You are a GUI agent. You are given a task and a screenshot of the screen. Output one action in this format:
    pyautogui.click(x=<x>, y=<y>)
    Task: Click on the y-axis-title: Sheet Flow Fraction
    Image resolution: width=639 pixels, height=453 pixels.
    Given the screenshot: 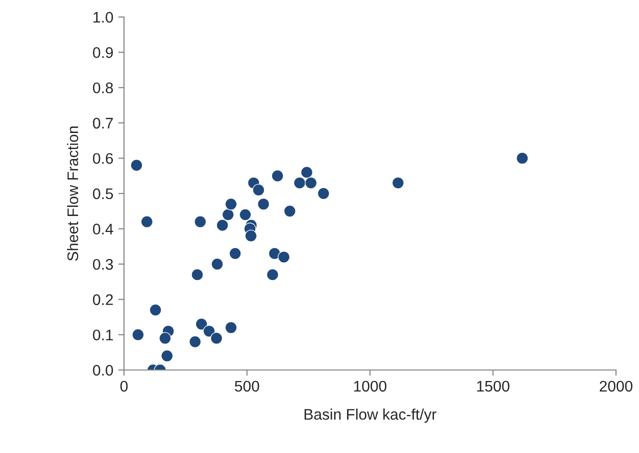 What is the action you would take?
    pyautogui.click(x=72, y=193)
    